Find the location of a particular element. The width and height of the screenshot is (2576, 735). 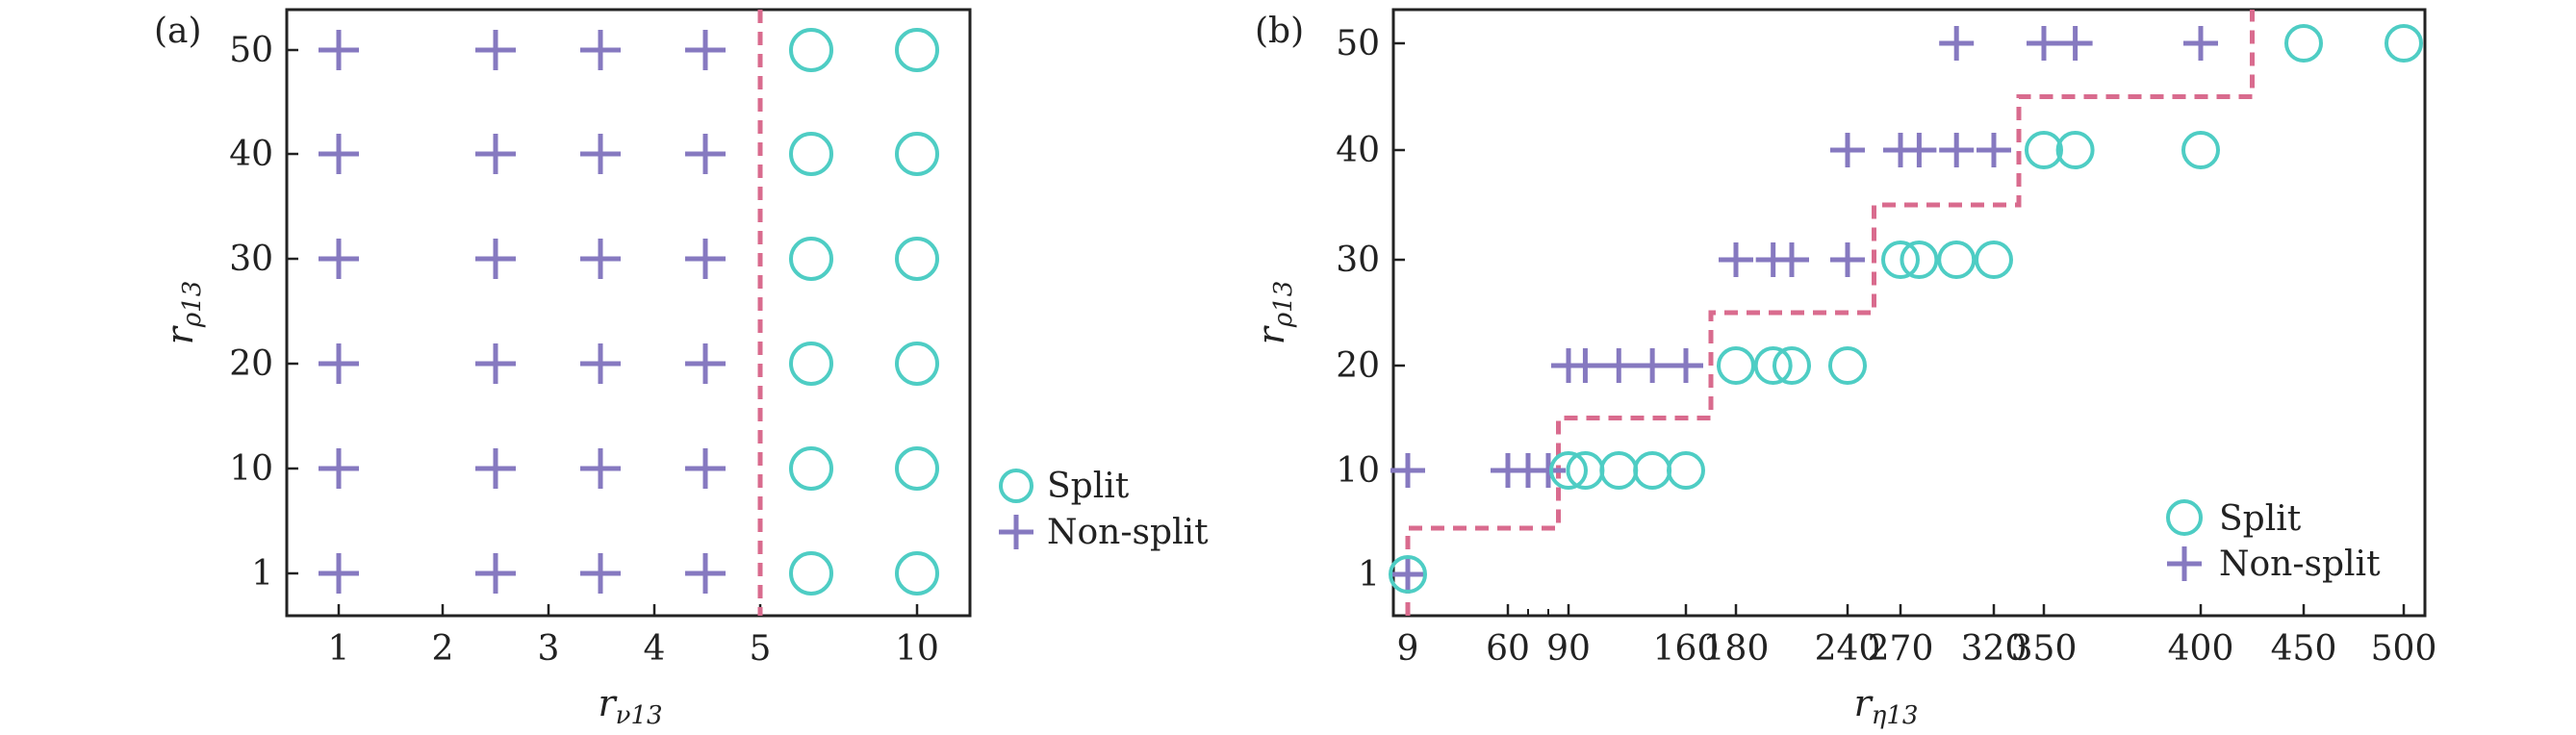

y-axis-label-b-main: r is located at coordinates (1271, 334).